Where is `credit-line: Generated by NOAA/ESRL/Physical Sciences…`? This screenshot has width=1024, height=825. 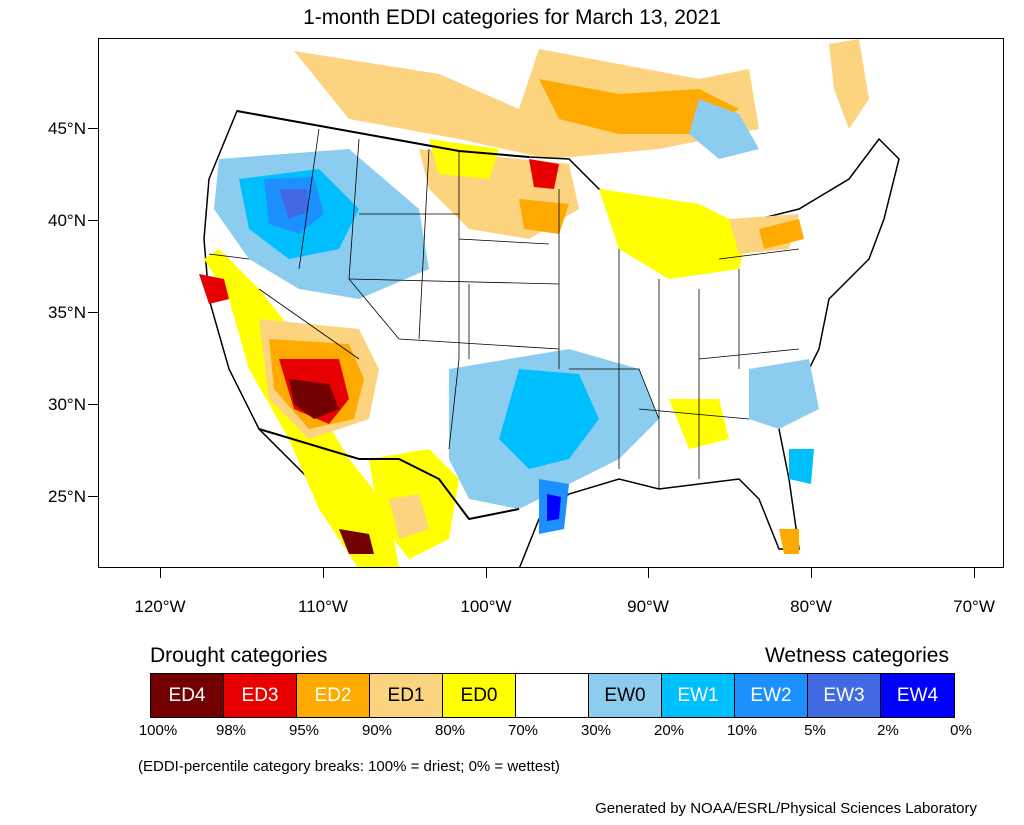
credit-line: Generated by NOAA/ESRL/Physical Sciences… is located at coordinates (786, 808).